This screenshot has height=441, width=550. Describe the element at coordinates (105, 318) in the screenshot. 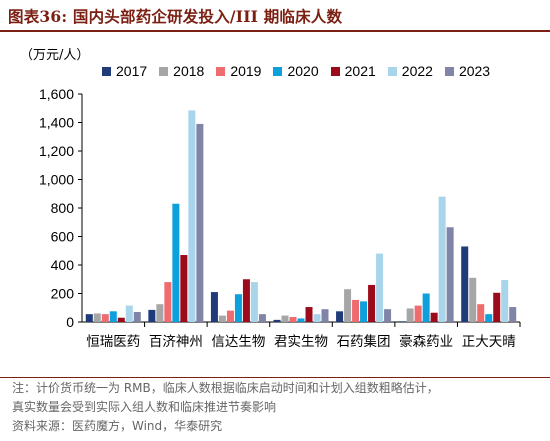

I see `bar-2019-恒瑞医药` at that location.